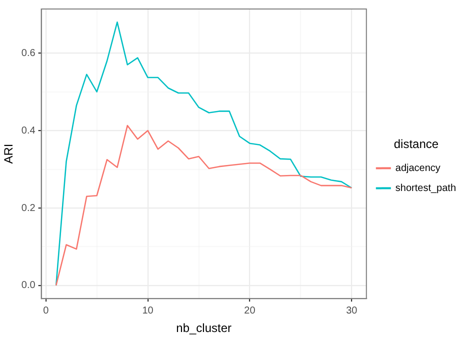 The height and width of the screenshot is (338, 474). I want to click on y-tick-label: 0.0, so click(28, 286).